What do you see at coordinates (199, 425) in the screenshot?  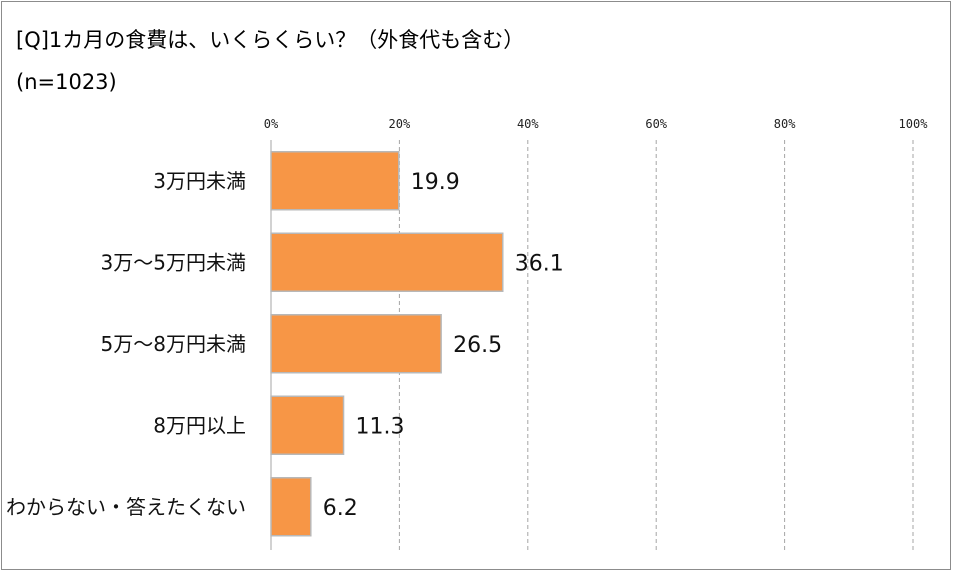 I see `category-label: 8万円以上` at bounding box center [199, 425].